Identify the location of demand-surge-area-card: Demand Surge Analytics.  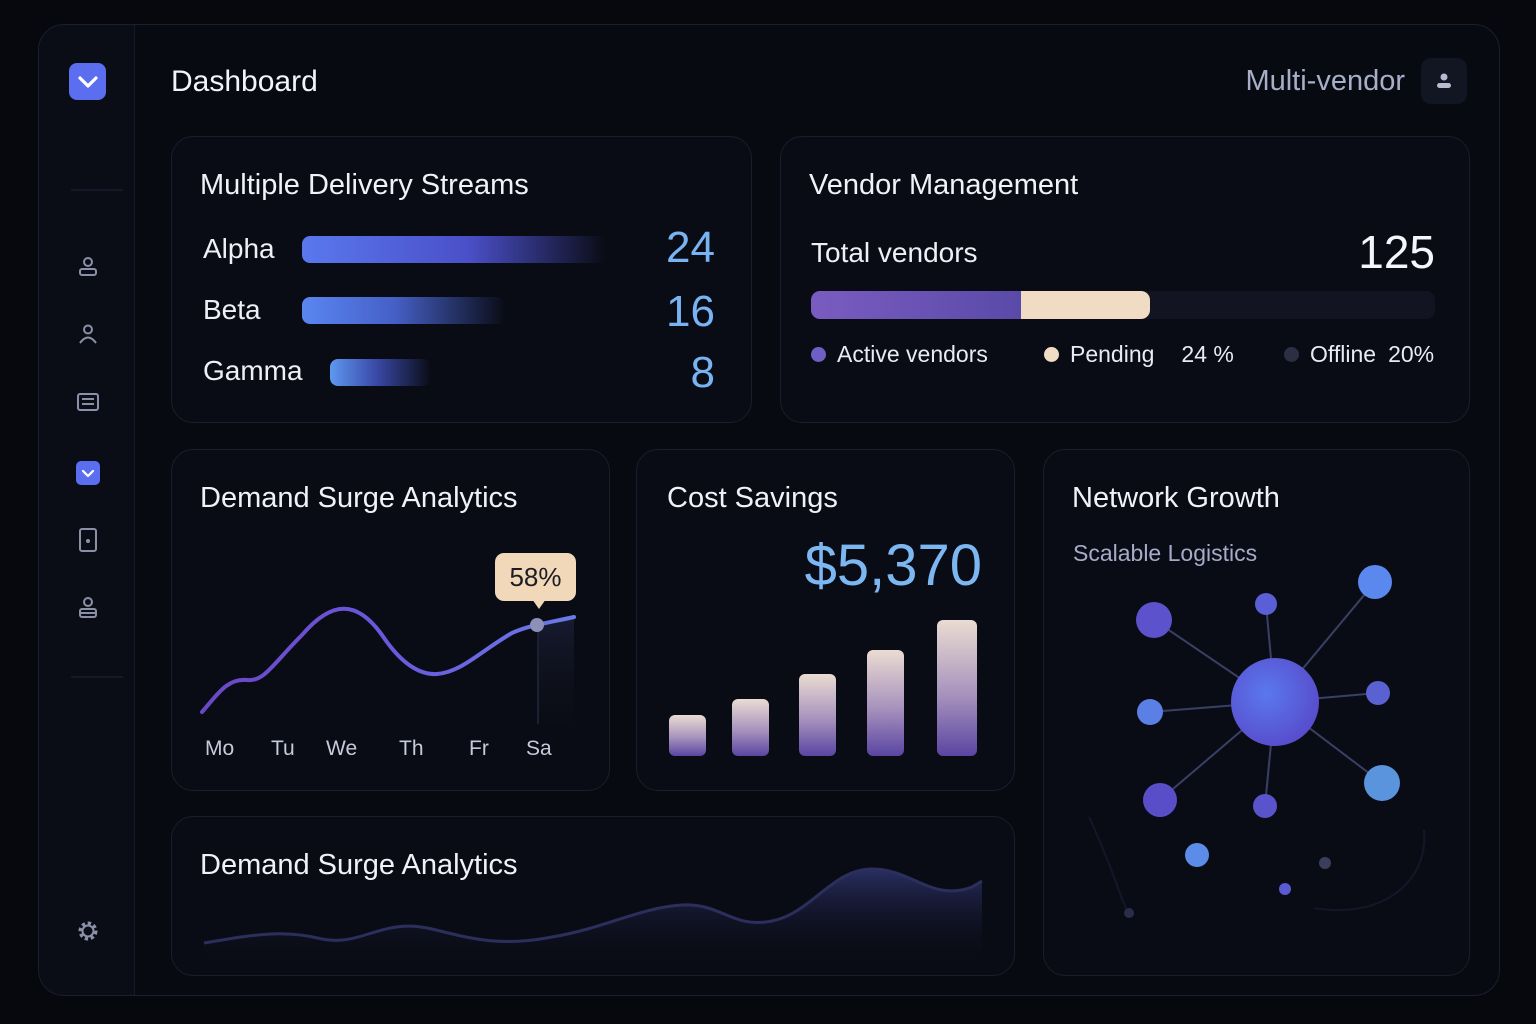
(593, 896).